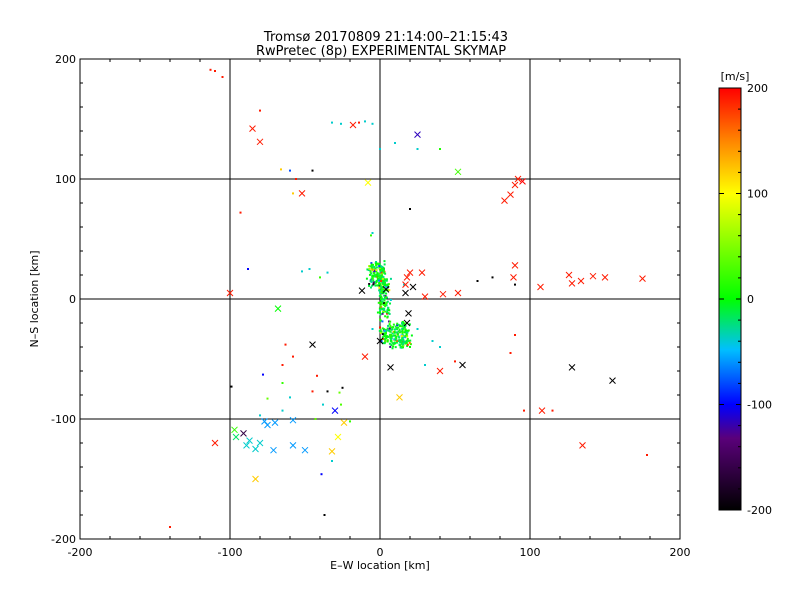 Image resolution: width=800 pixels, height=600 pixels. I want to click on y-axis-label: N–S location [km], so click(34, 298).